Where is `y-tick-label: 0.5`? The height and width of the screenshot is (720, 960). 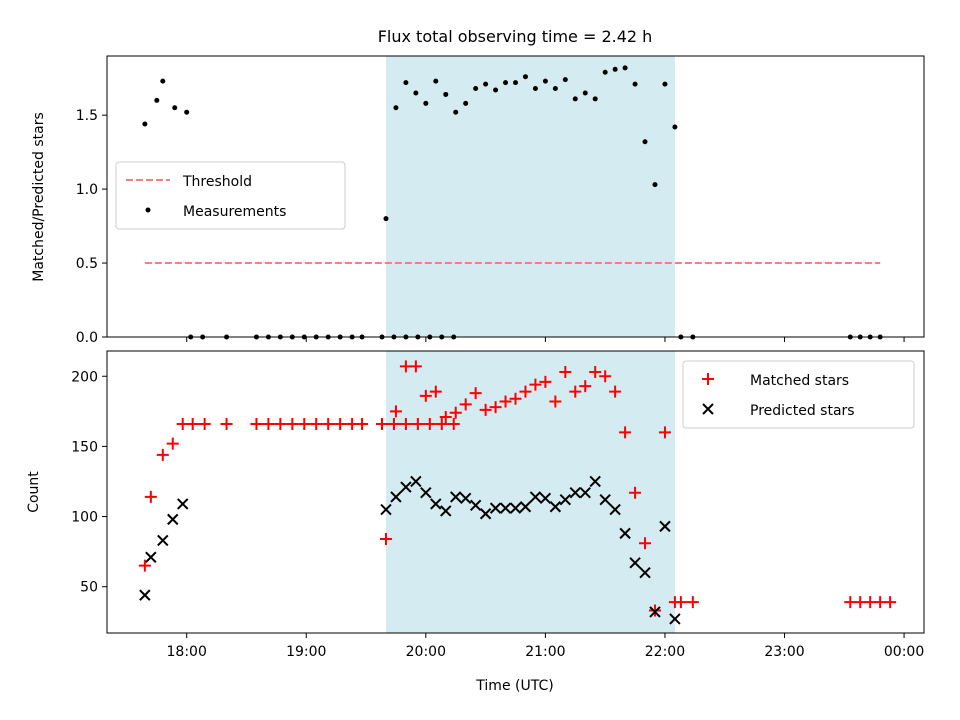 y-tick-label: 0.5 is located at coordinates (87, 264).